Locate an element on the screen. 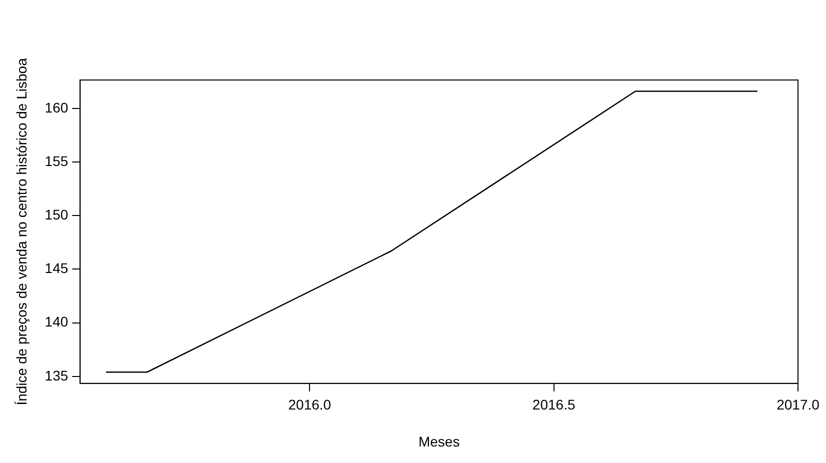 The height and width of the screenshot is (463, 826). y-tick-label: 155 is located at coordinates (56, 160).